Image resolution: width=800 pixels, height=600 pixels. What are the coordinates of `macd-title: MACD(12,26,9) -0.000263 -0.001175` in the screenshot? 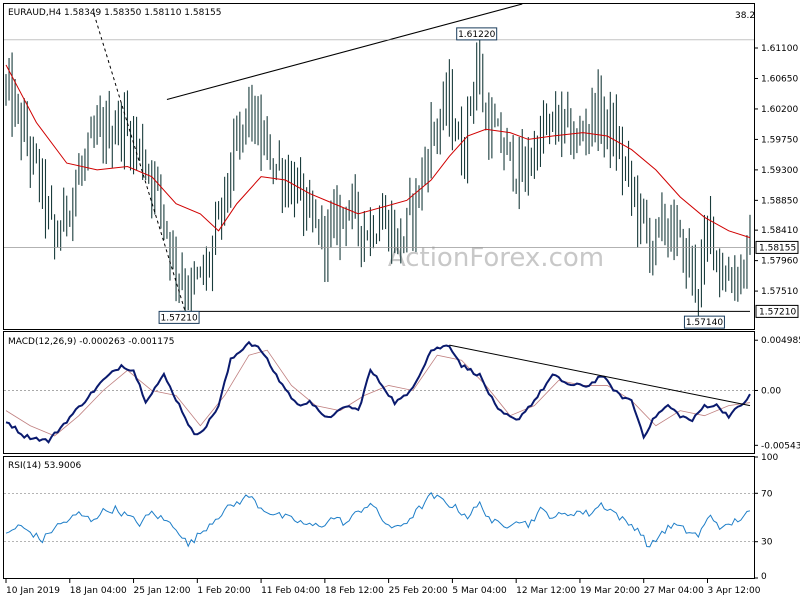 It's located at (91, 342).